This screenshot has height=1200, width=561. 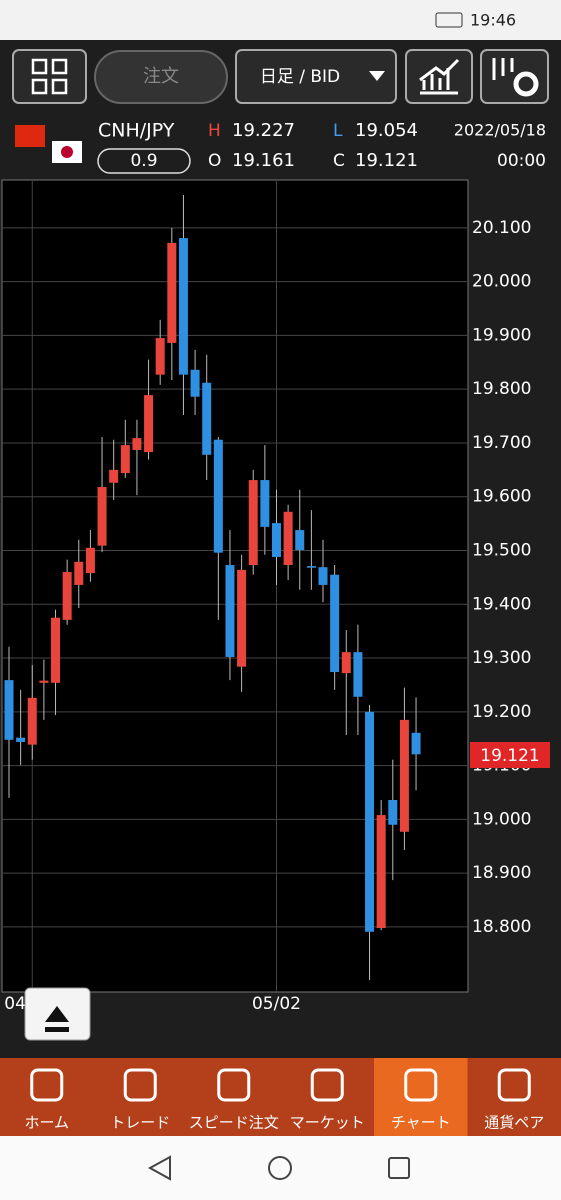 What do you see at coordinates (339, 161) in the screenshot?
I see `close-label: C` at bounding box center [339, 161].